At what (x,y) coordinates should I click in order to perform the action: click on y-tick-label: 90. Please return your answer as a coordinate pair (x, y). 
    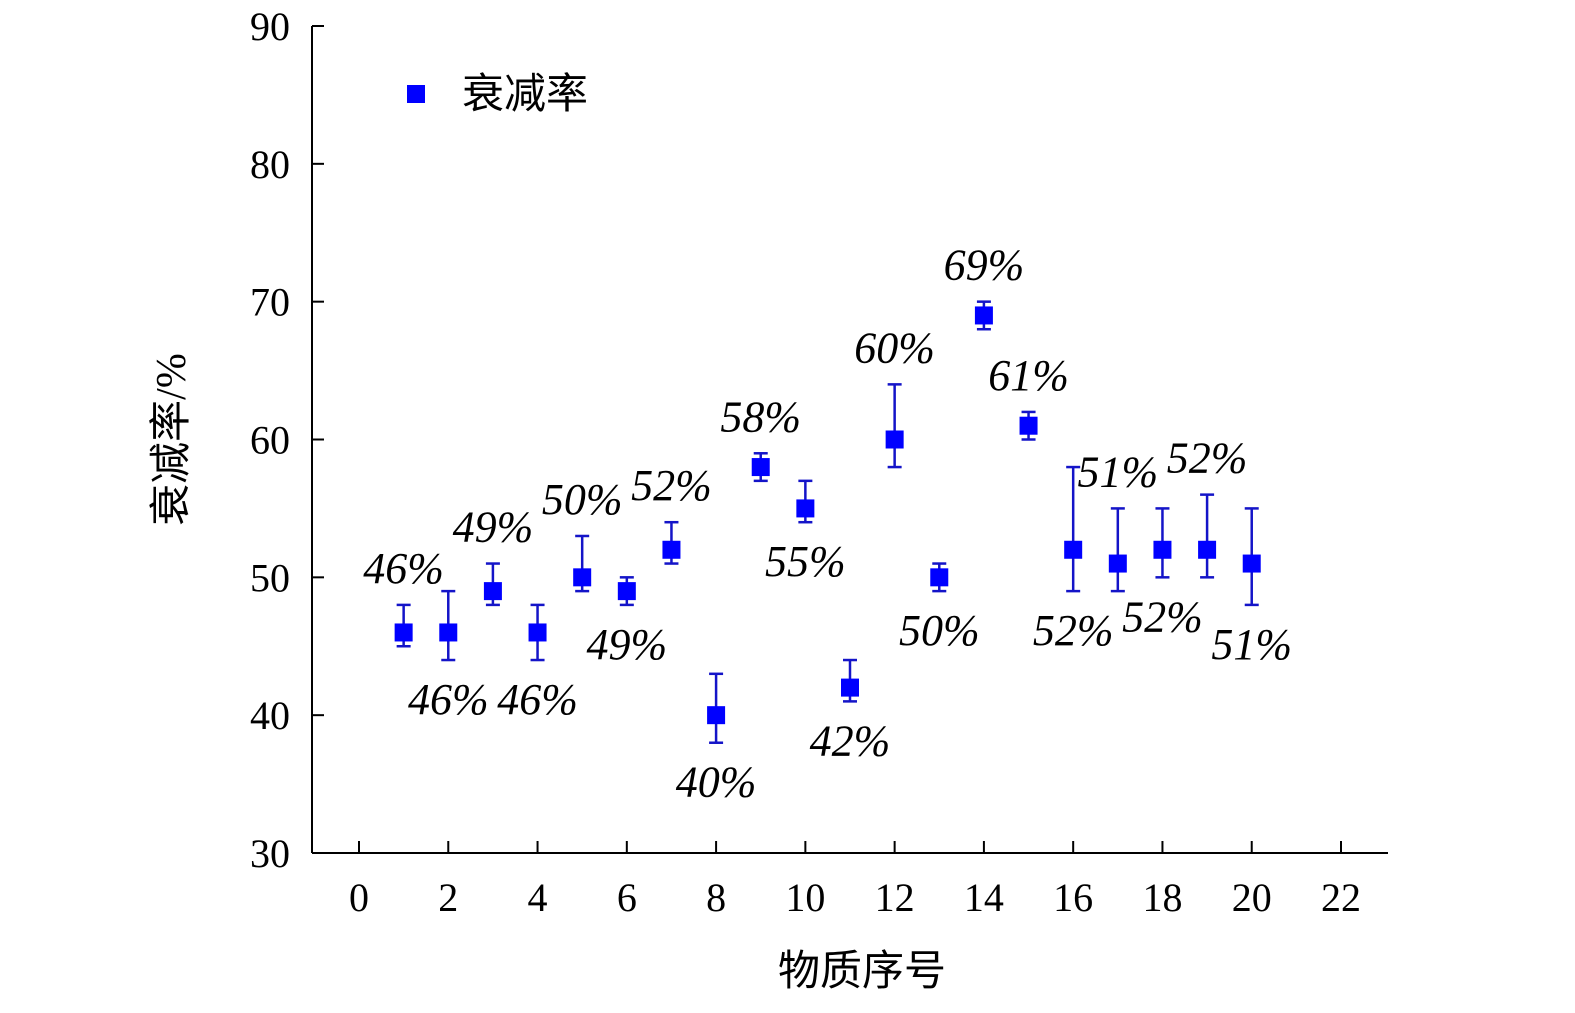
    Looking at the image, I should click on (270, 26).